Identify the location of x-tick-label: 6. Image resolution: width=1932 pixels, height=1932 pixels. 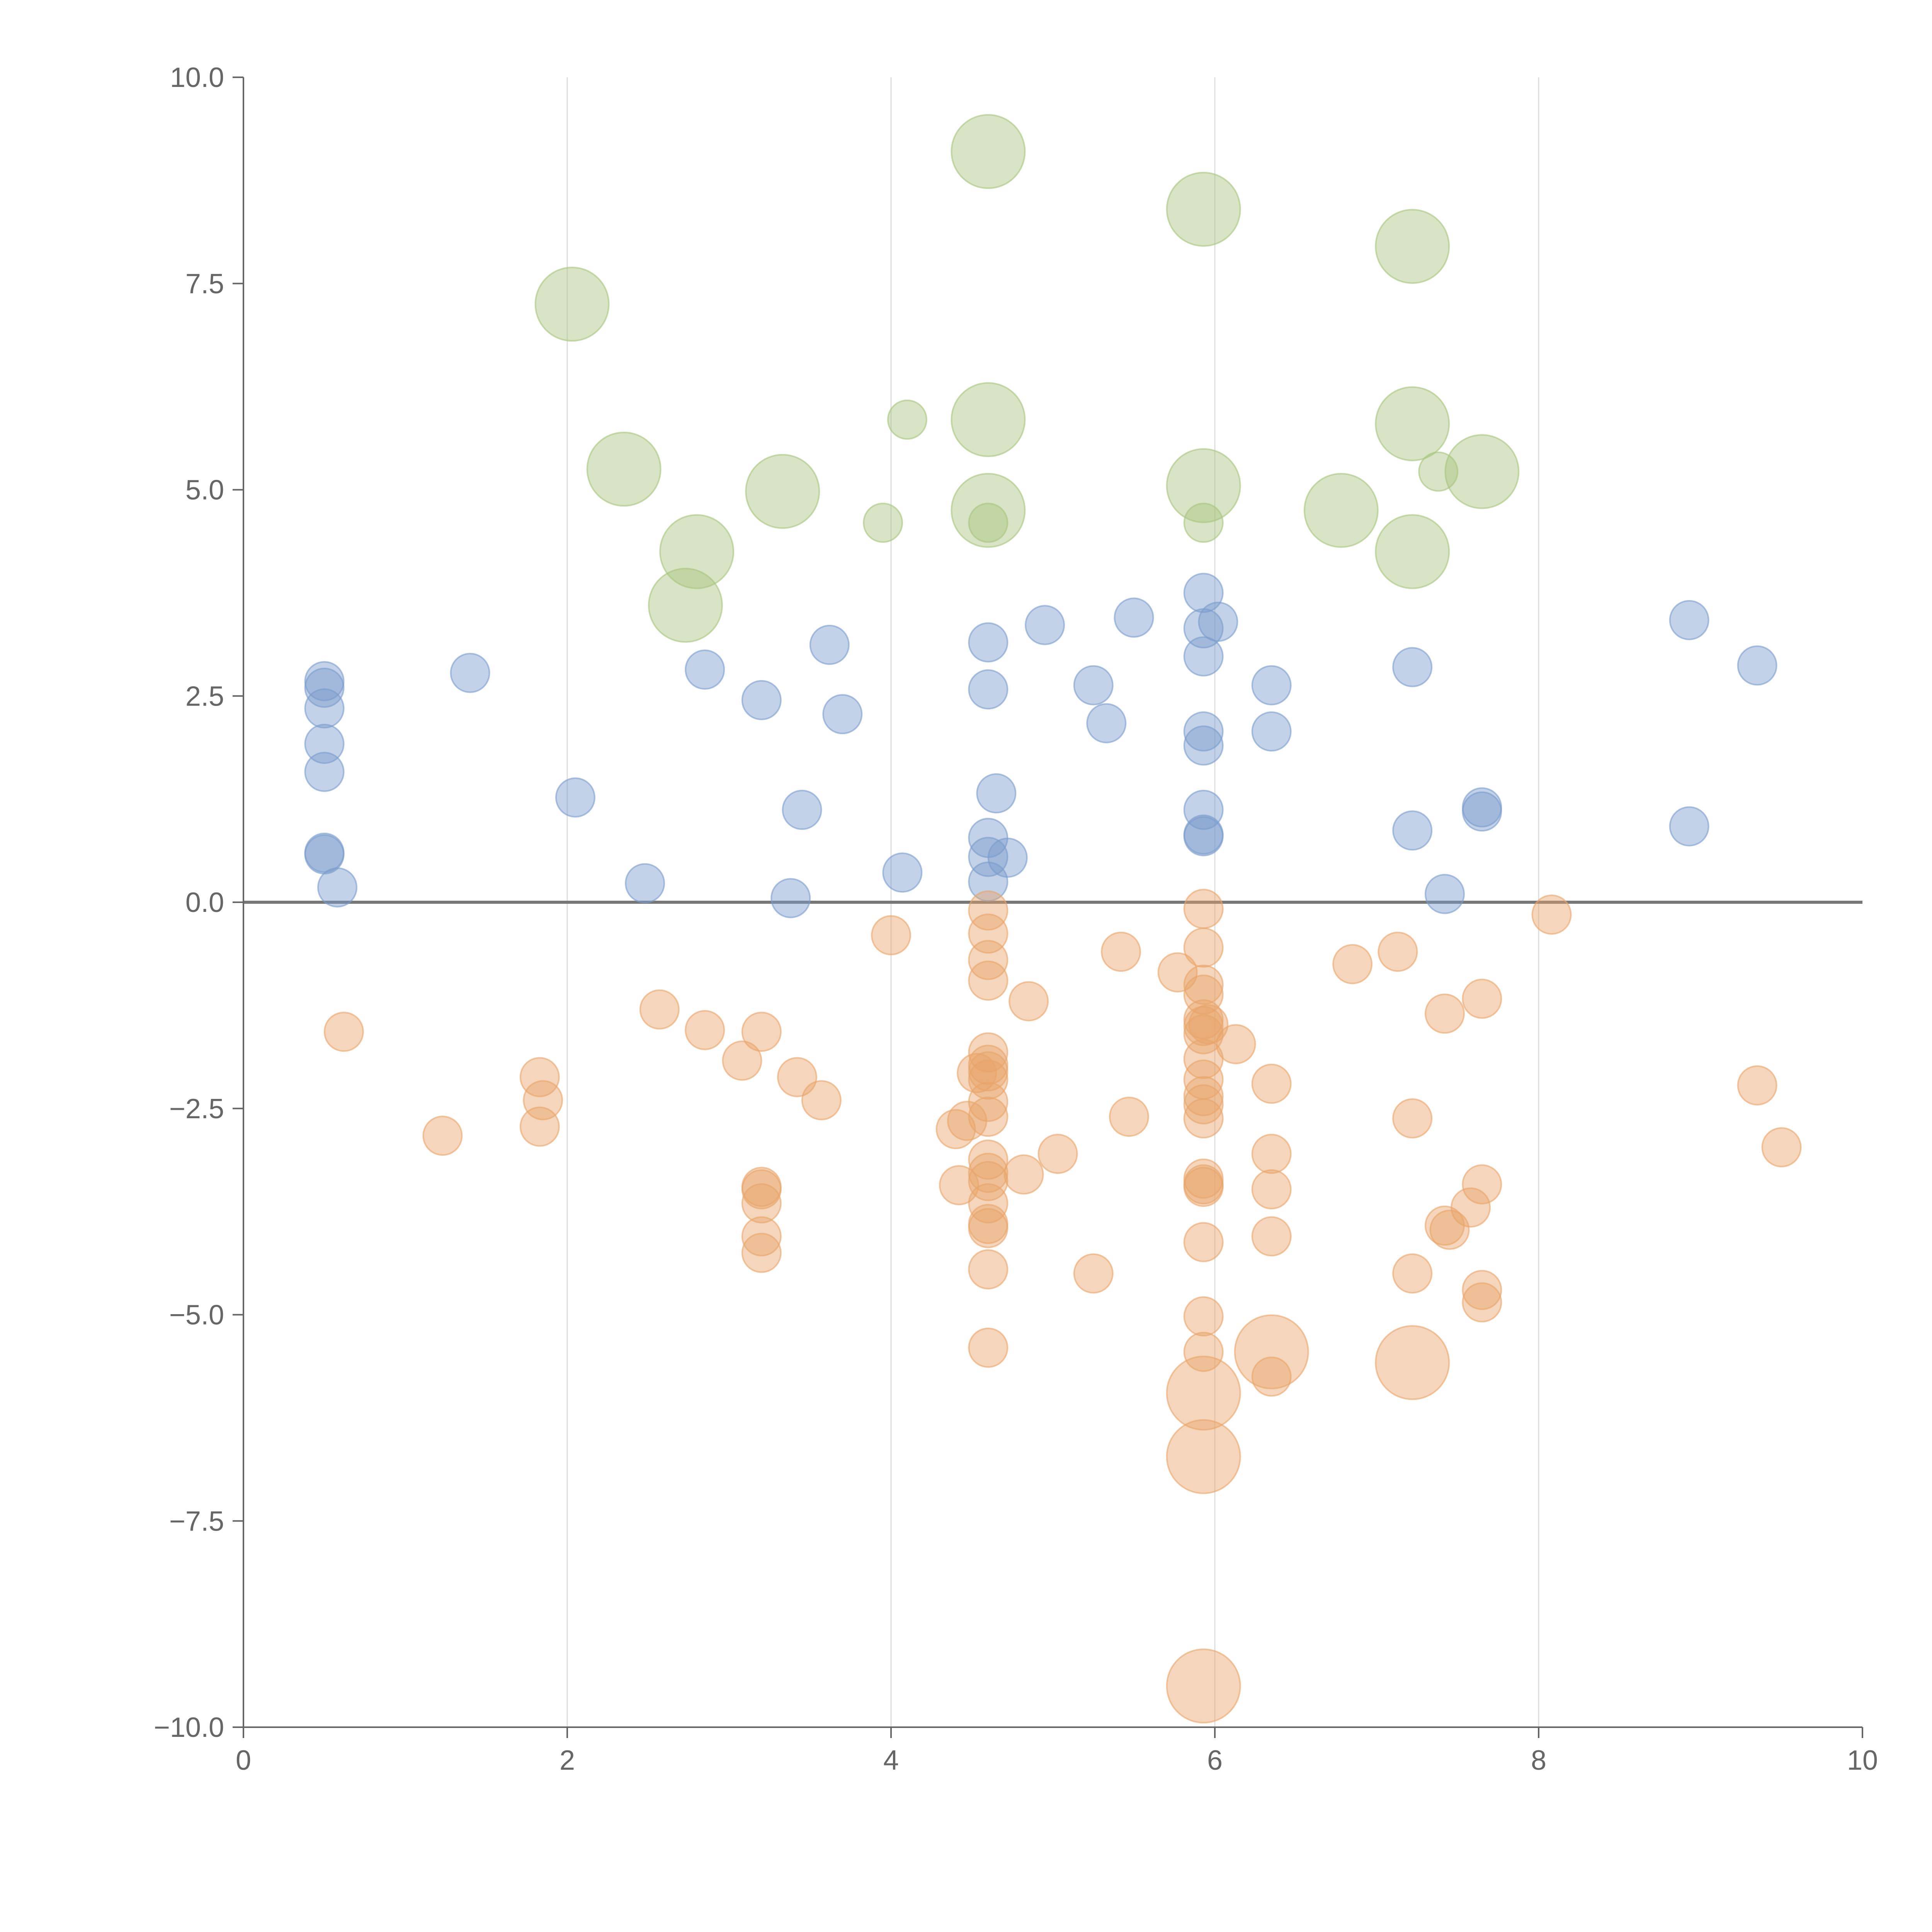
(1215, 1760).